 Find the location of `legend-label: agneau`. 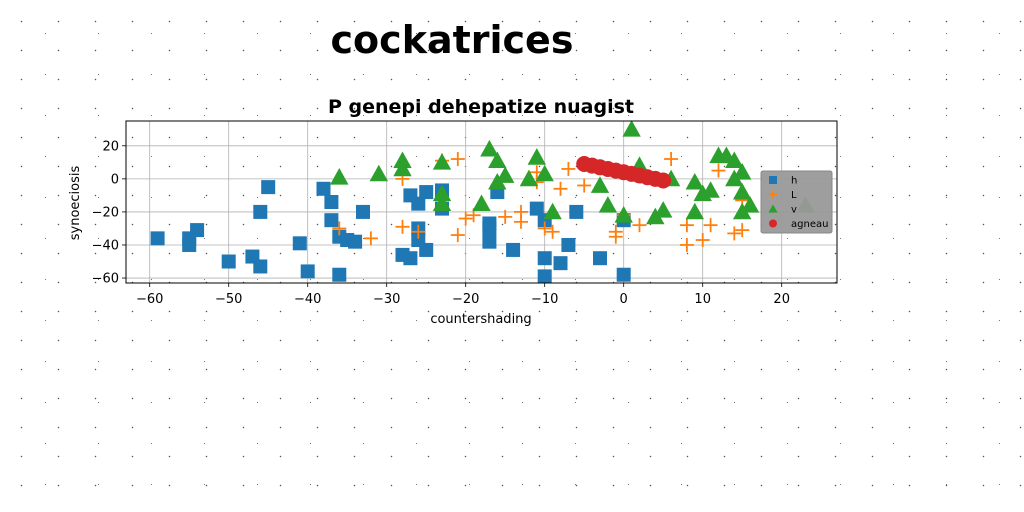

legend-label: agneau is located at coordinates (809, 224).